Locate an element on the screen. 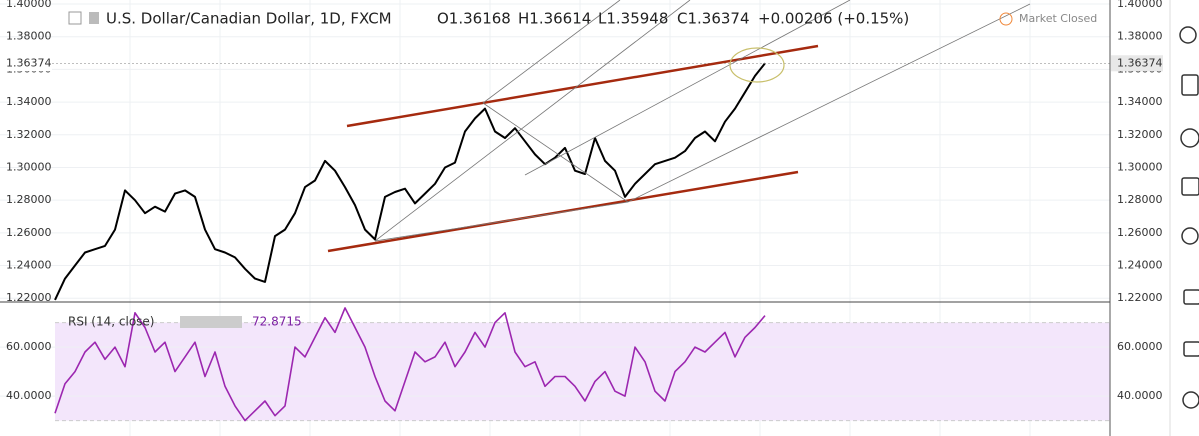  indicator-icons is located at coordinates (211, 322).